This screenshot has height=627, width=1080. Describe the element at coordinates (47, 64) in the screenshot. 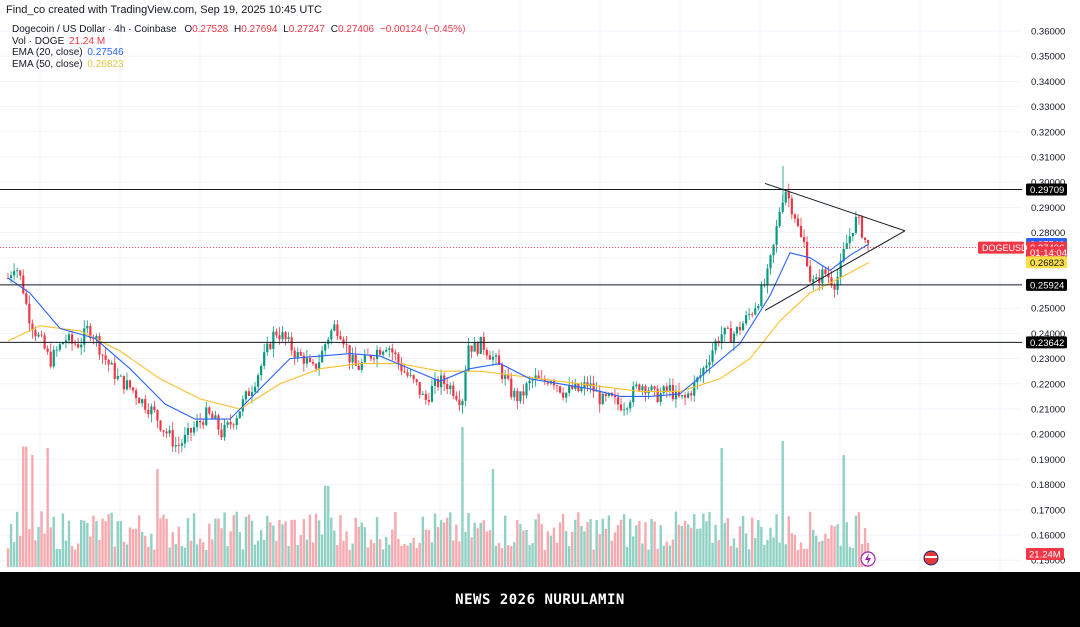

I see `ema50-label: EMA (50, close)` at that location.